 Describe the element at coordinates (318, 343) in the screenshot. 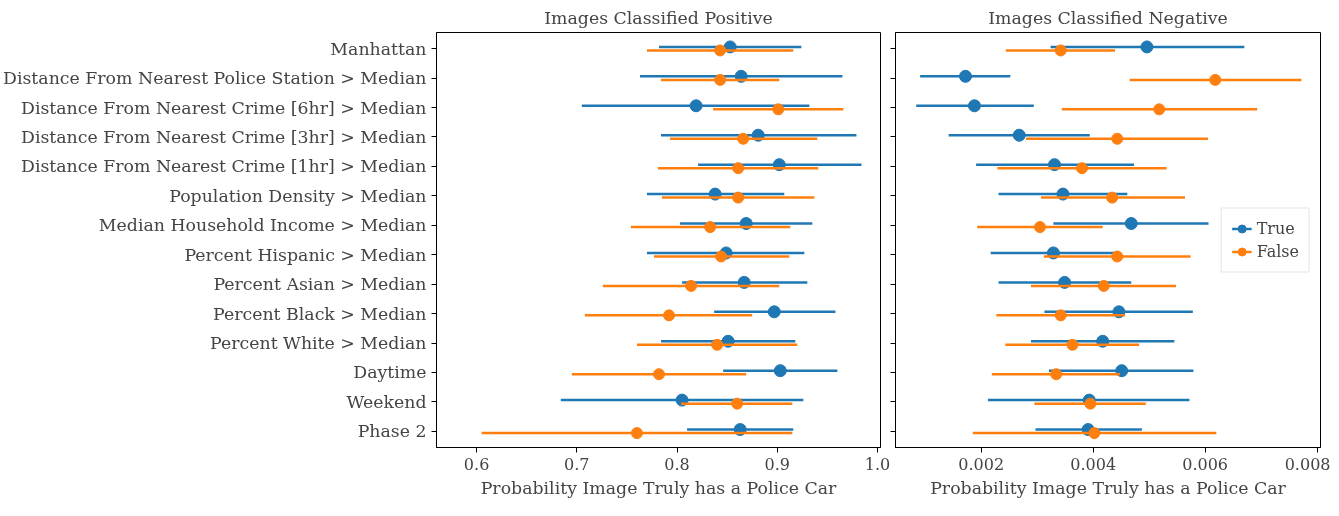

I see `y-tick-label: Percent White > Median` at that location.